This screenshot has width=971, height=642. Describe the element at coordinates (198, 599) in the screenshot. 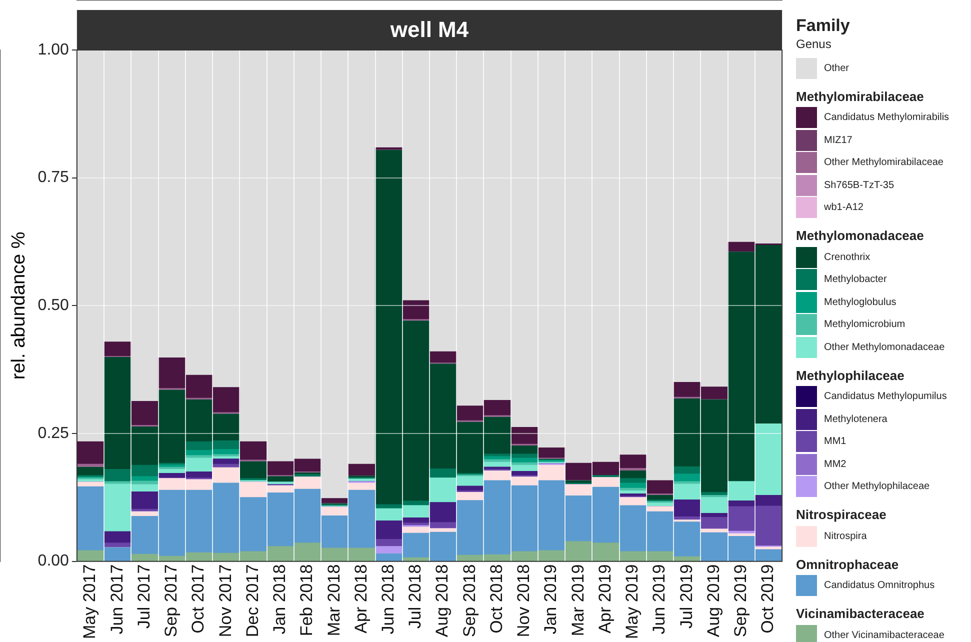

I see `x-tick-label: Oct 2017` at that location.